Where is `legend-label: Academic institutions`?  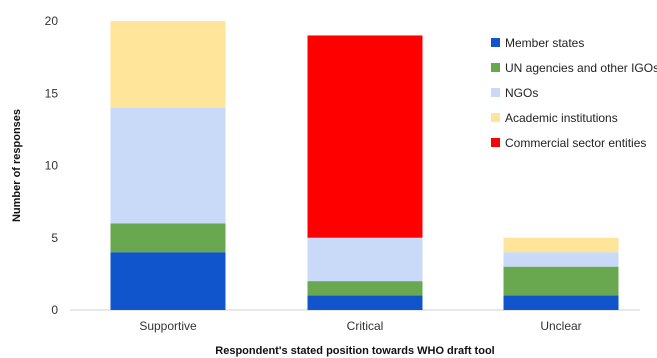 legend-label: Academic institutions is located at coordinates (561, 118).